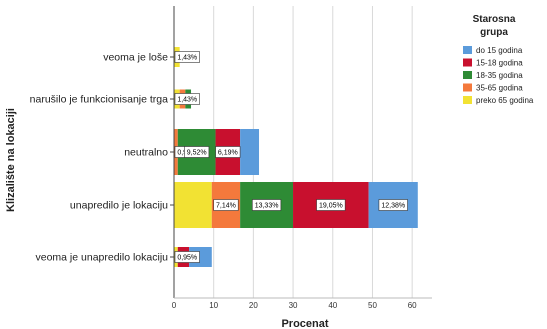 This screenshot has width=547, height=329. What do you see at coordinates (102, 258) in the screenshot?
I see `category-label: veoma je unapredilo lokaciju` at bounding box center [102, 258].